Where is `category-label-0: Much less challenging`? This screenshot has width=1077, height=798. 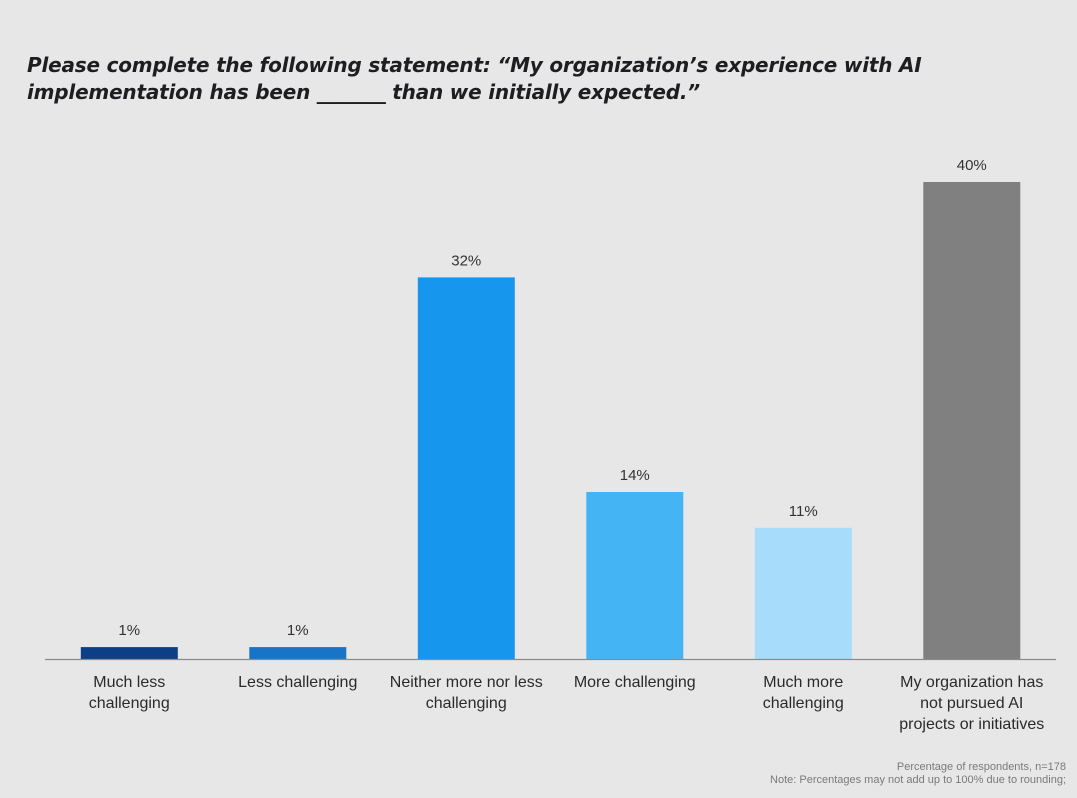 category-label-0: Much less challenging is located at coordinates (129, 693).